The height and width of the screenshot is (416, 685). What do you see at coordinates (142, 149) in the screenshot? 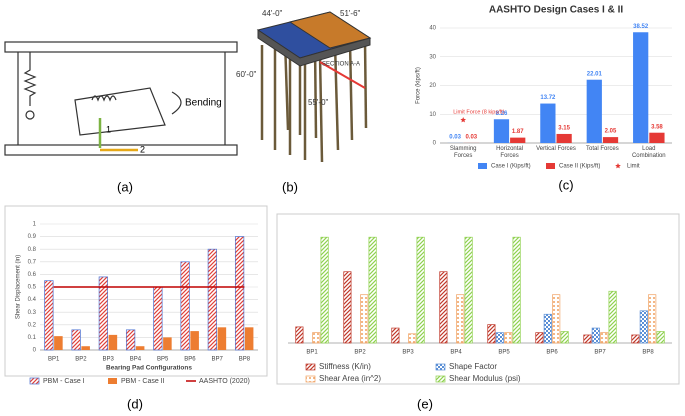
I see `sketch-label: 2` at bounding box center [142, 149].